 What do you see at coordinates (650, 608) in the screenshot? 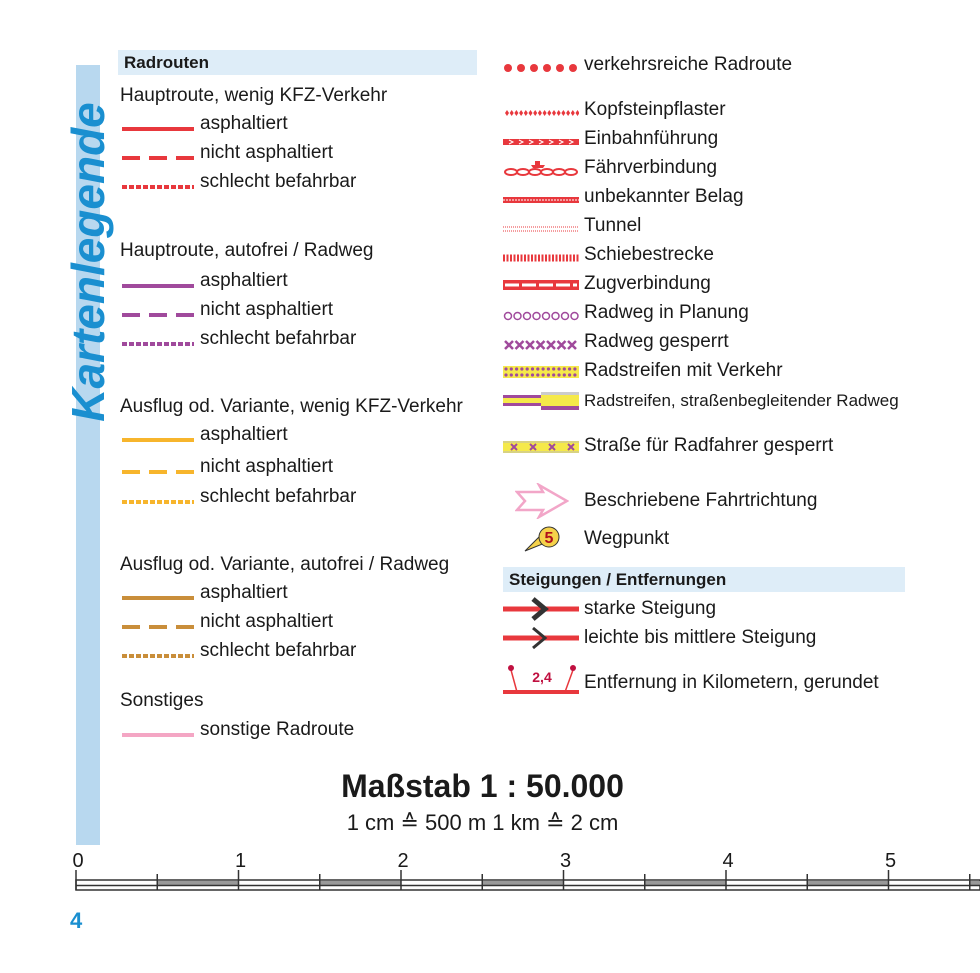
I see `legend-label: starke Steigung` at bounding box center [650, 608].